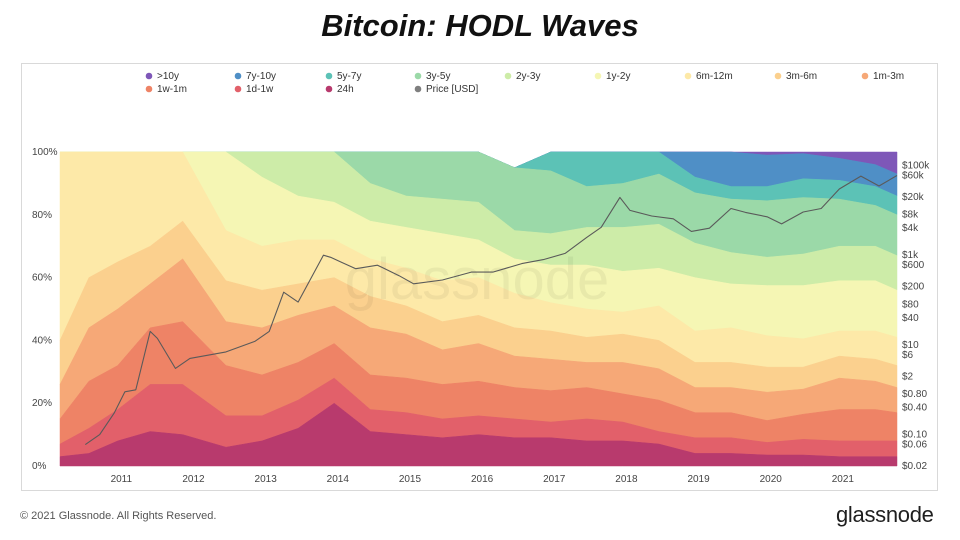 Image resolution: width=960 pixels, height=540 pixels. I want to click on x-tick-label: 2013, so click(266, 479).